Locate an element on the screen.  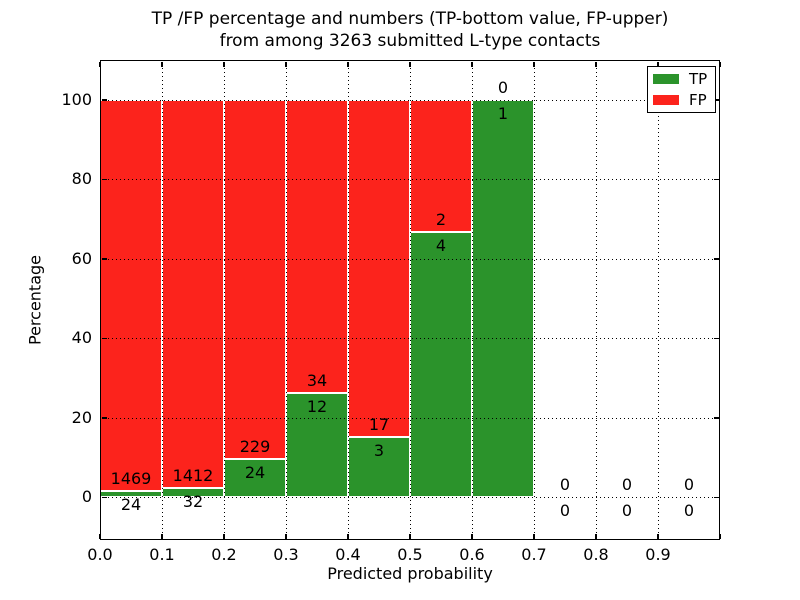
x-tick-label: 0.6 is located at coordinates (472, 554).